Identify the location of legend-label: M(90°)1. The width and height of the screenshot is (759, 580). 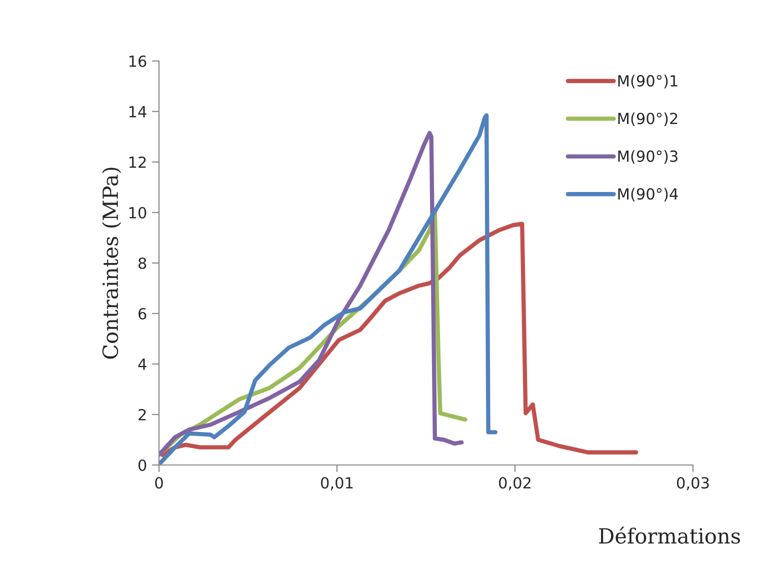
(648, 81).